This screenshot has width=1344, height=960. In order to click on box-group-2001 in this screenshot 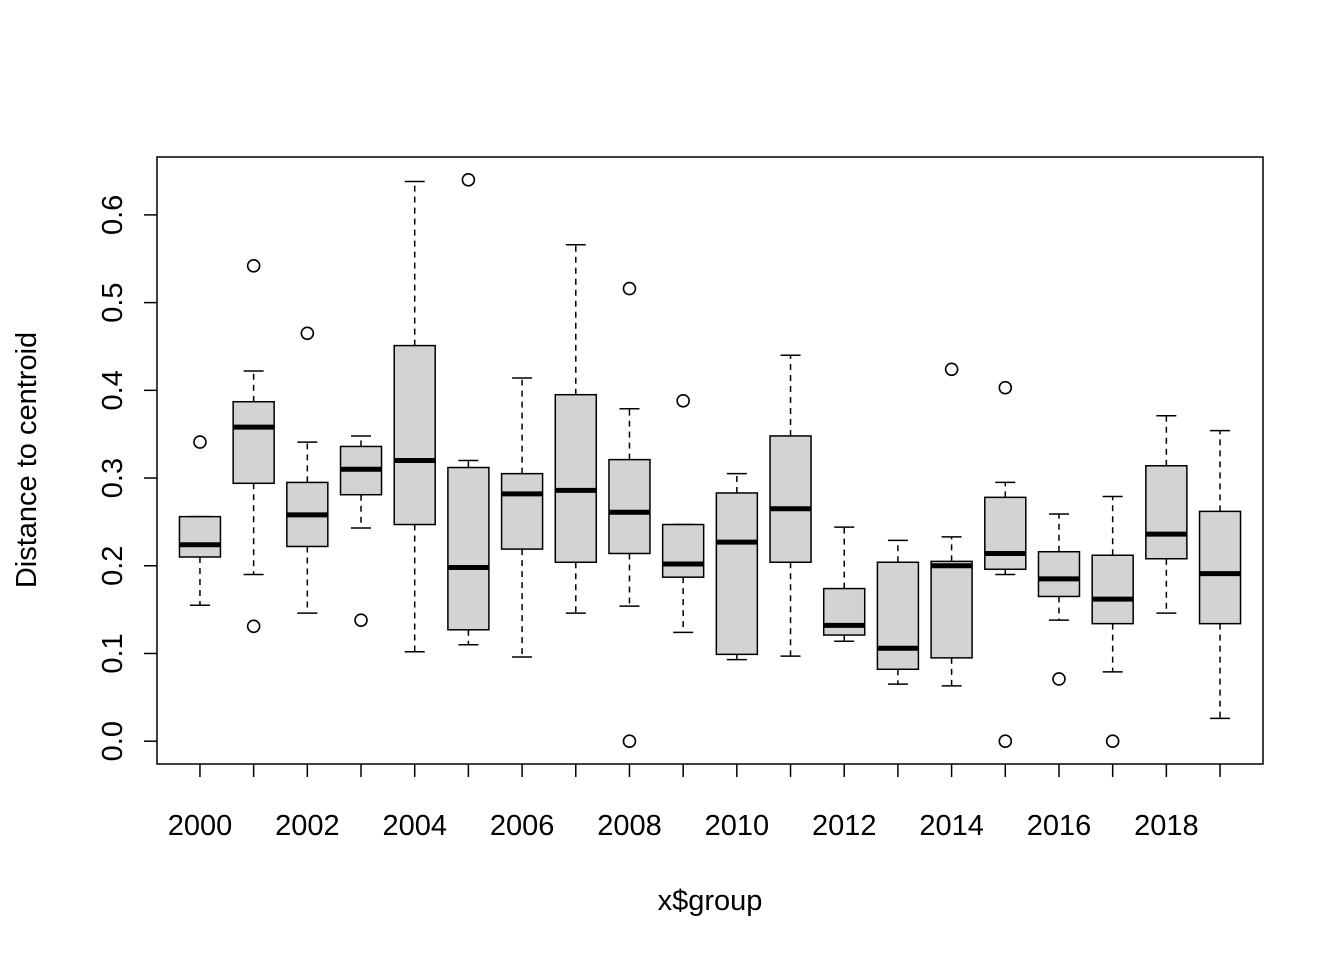, I will do `click(253, 446)`.